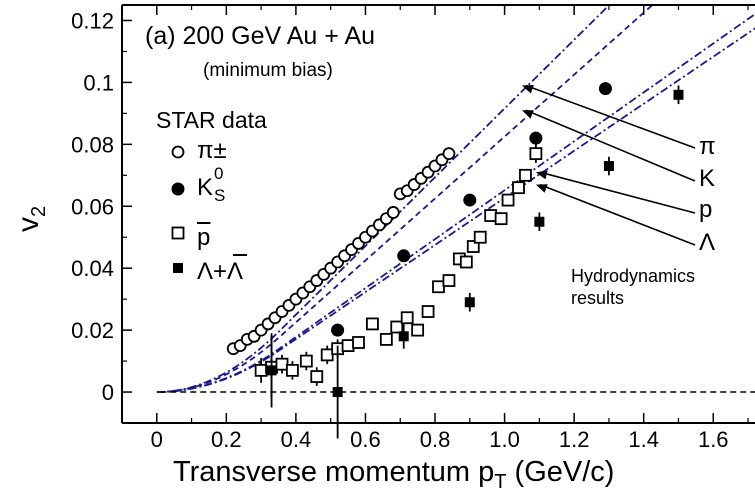 The height and width of the screenshot is (502, 755). I want to click on curve-label-lambda: Λ, so click(707, 242).